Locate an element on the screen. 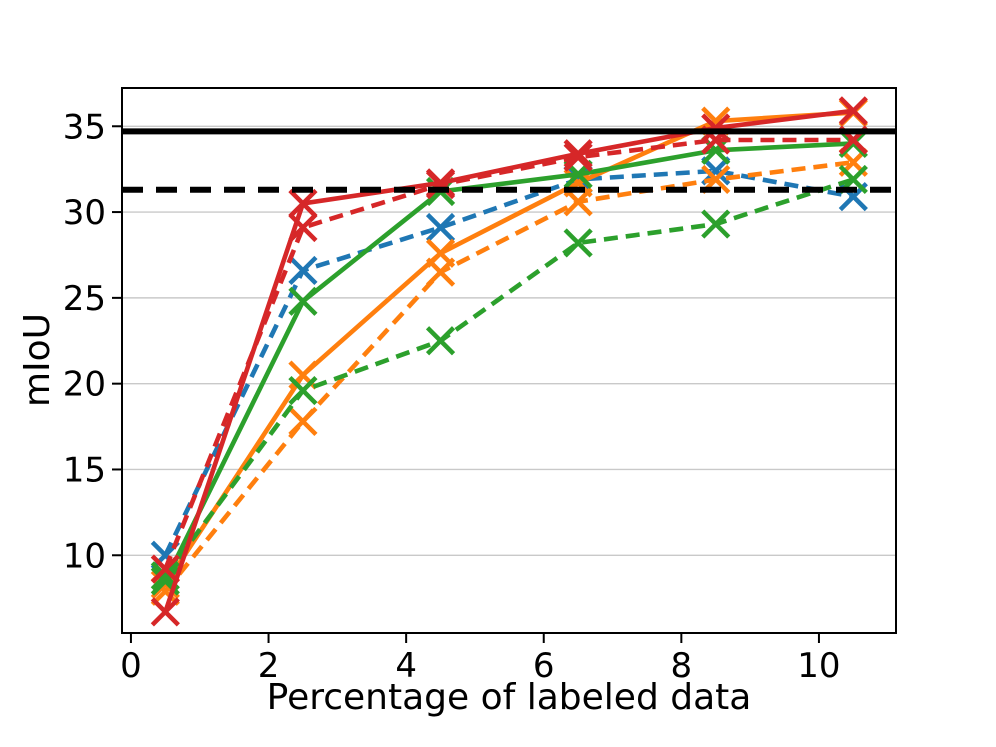  x-tick-label: 4 is located at coordinates (406, 666).